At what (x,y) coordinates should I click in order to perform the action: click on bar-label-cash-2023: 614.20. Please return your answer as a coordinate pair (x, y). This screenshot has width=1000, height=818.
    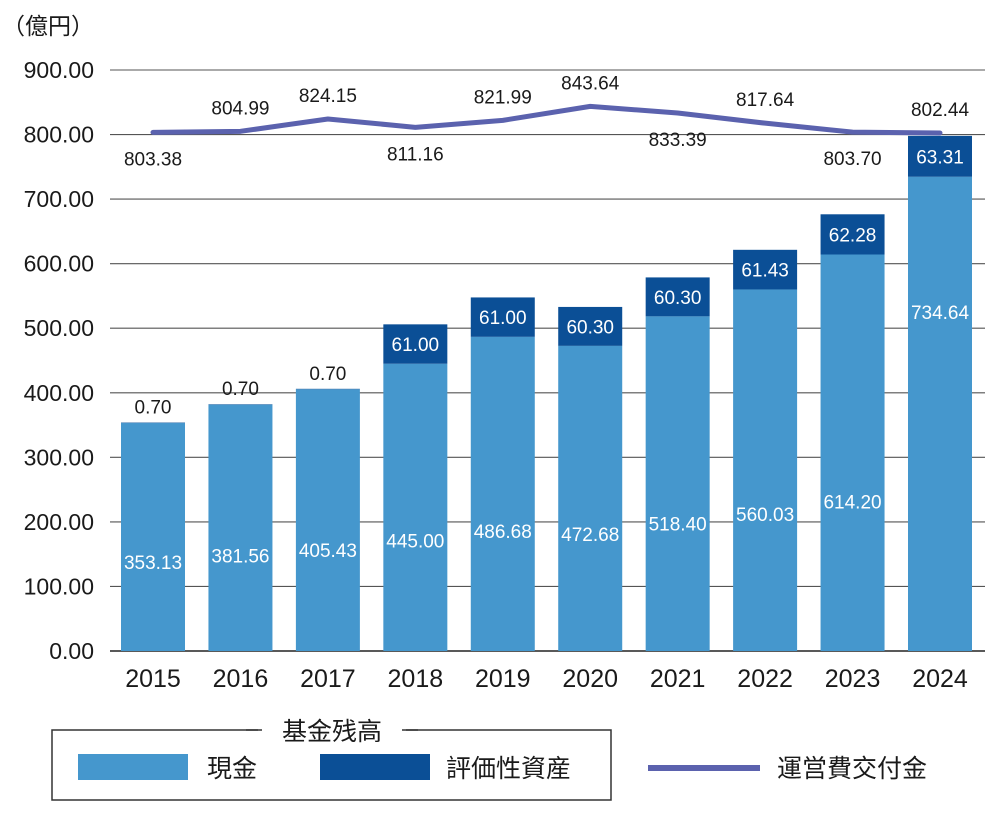
    Looking at the image, I should click on (852, 502).